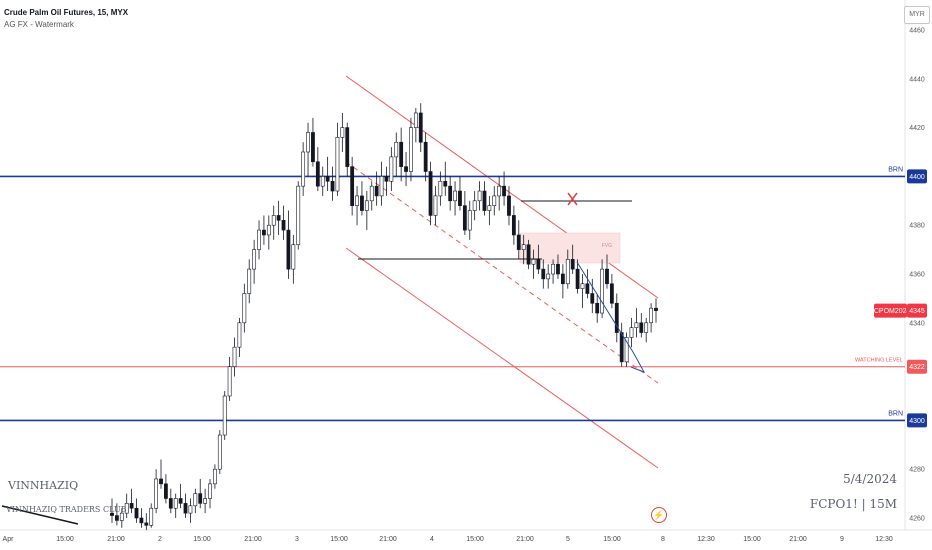  What do you see at coordinates (890, 311) in the screenshot?
I see `svg-text: FCPOM2024` at bounding box center [890, 311].